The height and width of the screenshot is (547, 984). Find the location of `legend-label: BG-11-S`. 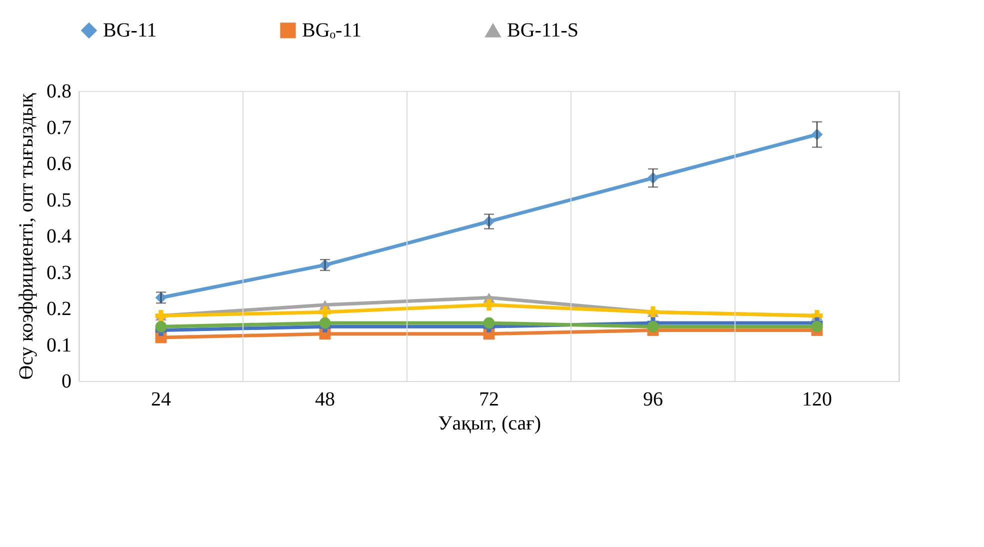

legend-label: BG-11-S is located at coordinates (542, 31).